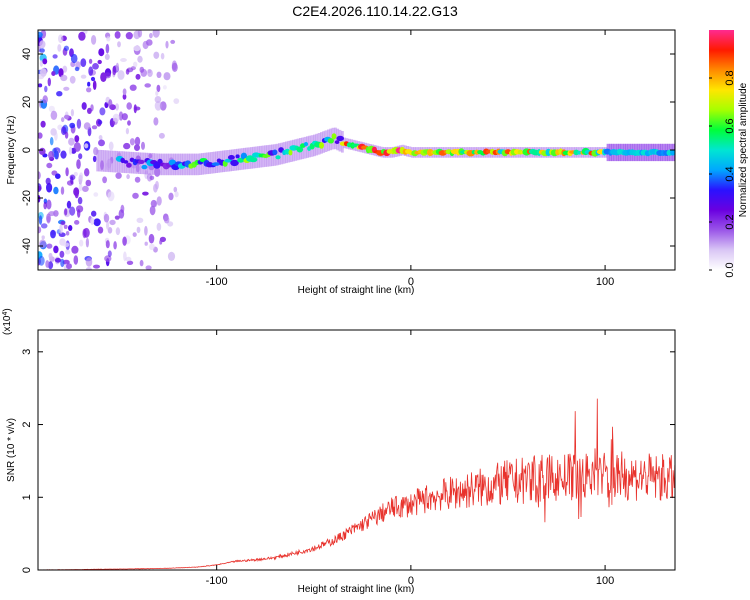  What do you see at coordinates (27, 424) in the screenshot?
I see `y-tick-label: 2` at bounding box center [27, 424].